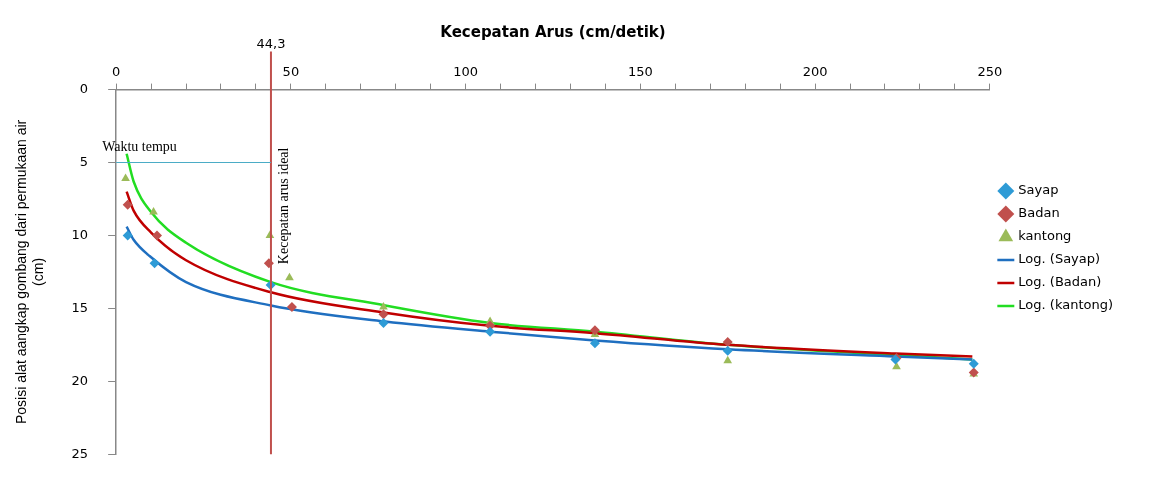  What do you see at coordinates (640, 72) in the screenshot?
I see `x-tick-label: 150` at bounding box center [640, 72].